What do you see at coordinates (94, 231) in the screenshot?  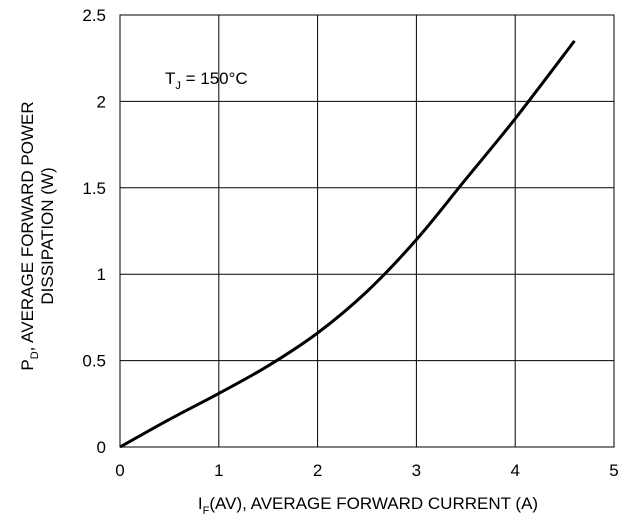 I see `y-tick-labels: 0 0.5 1 1.5 2 2.5` at bounding box center [94, 231].